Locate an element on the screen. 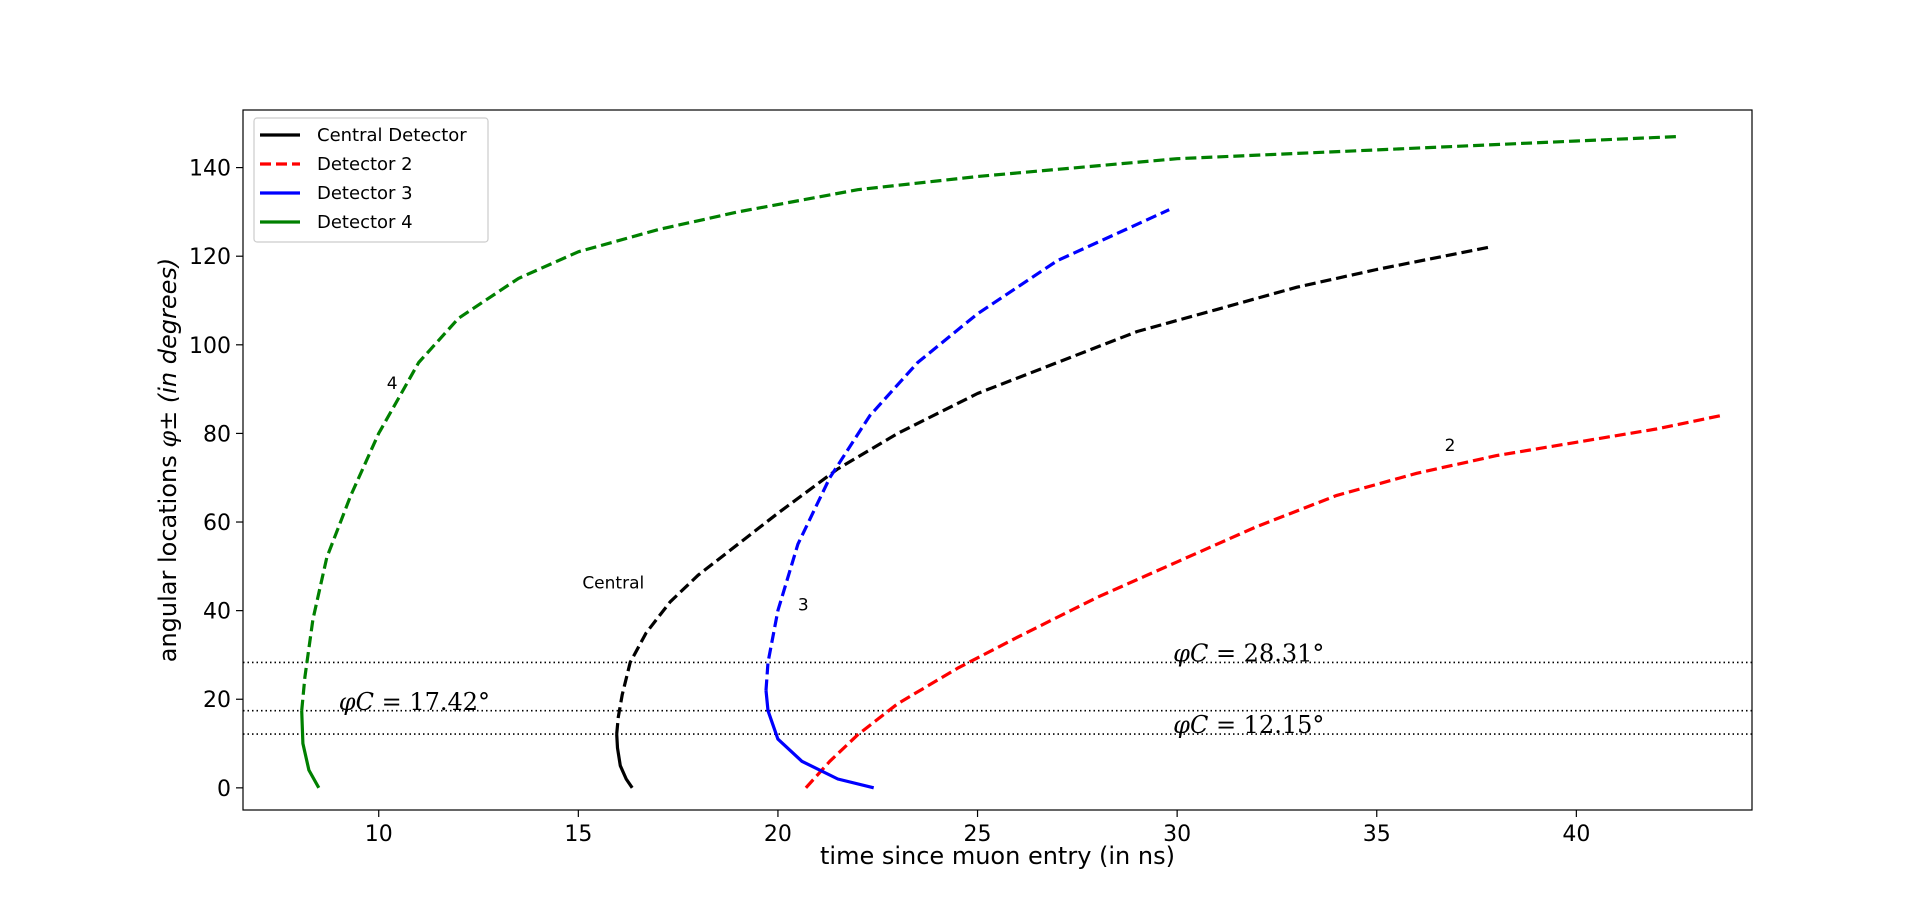 The image size is (1920, 897). legend-box is located at coordinates (371, 180).